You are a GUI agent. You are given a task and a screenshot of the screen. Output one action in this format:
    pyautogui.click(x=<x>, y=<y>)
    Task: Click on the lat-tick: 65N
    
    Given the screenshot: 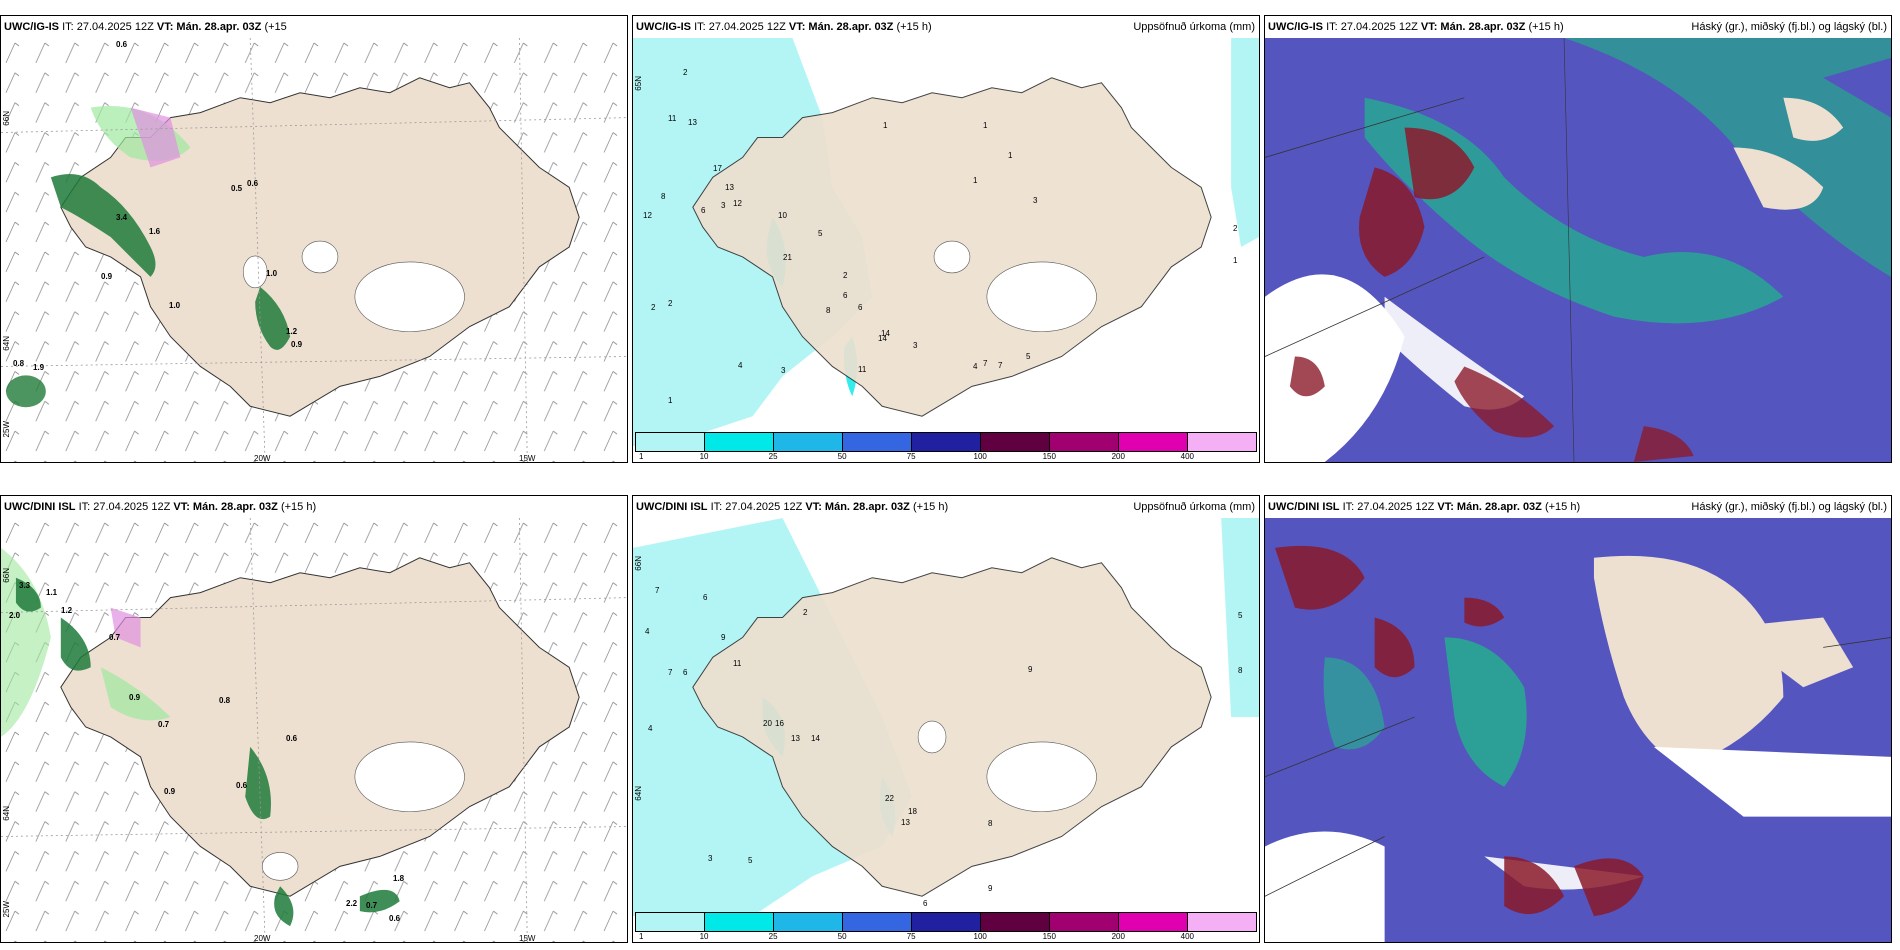 What is the action you would take?
    pyautogui.click(x=638, y=83)
    